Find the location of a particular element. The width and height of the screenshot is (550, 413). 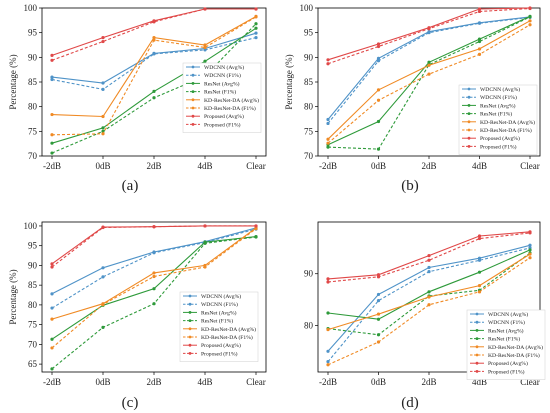

y-tick-label: 100 is located at coordinates (307, 8).